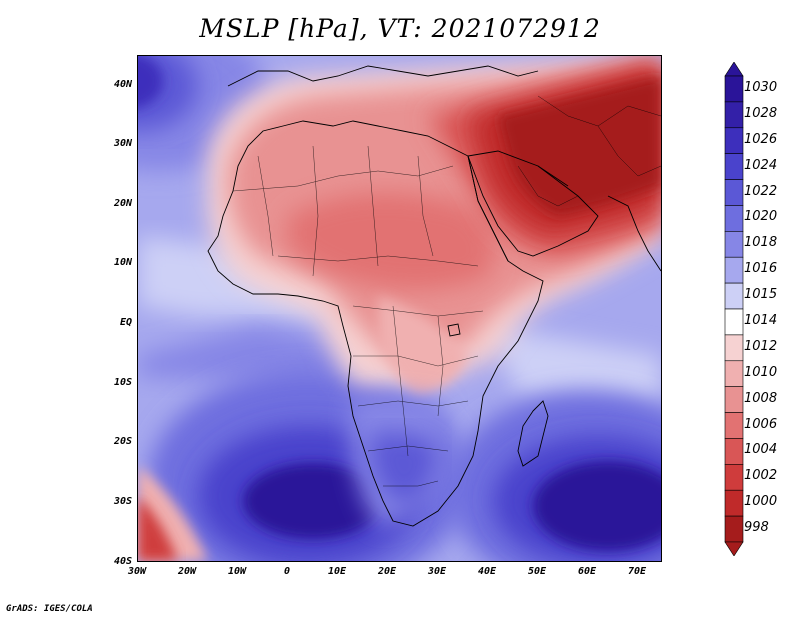 This screenshot has height=618, width=800. I want to click on lon-label-0: 0, so click(287, 571).